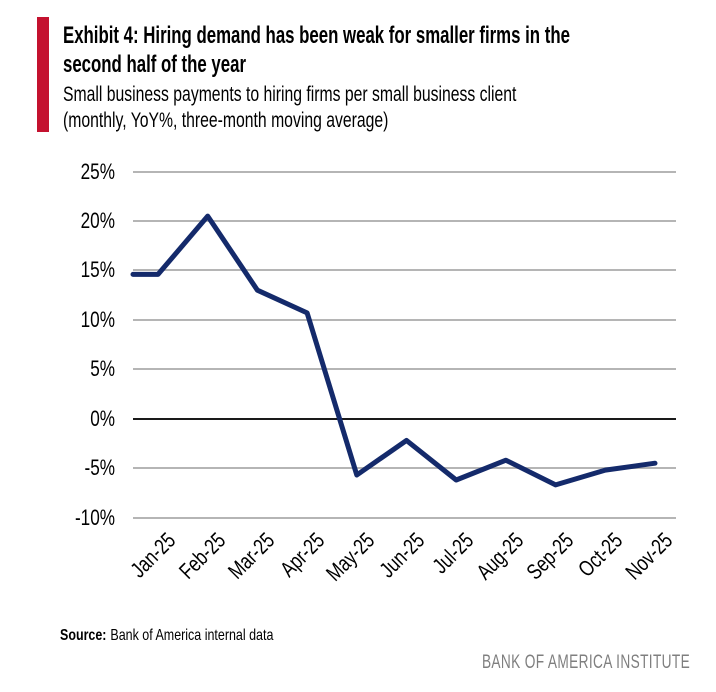 The height and width of the screenshot is (692, 716). I want to click on y-tick-label-5%: 5%, so click(102, 369).